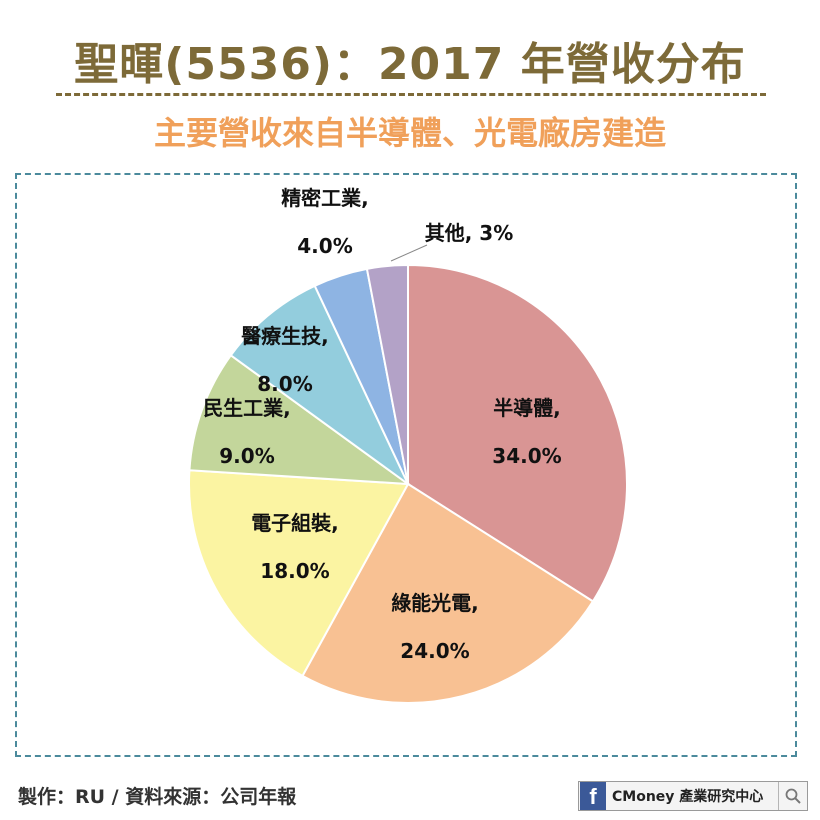  Describe the element at coordinates (434, 651) in the screenshot. I see `slice-value-label: 24.0%` at that location.